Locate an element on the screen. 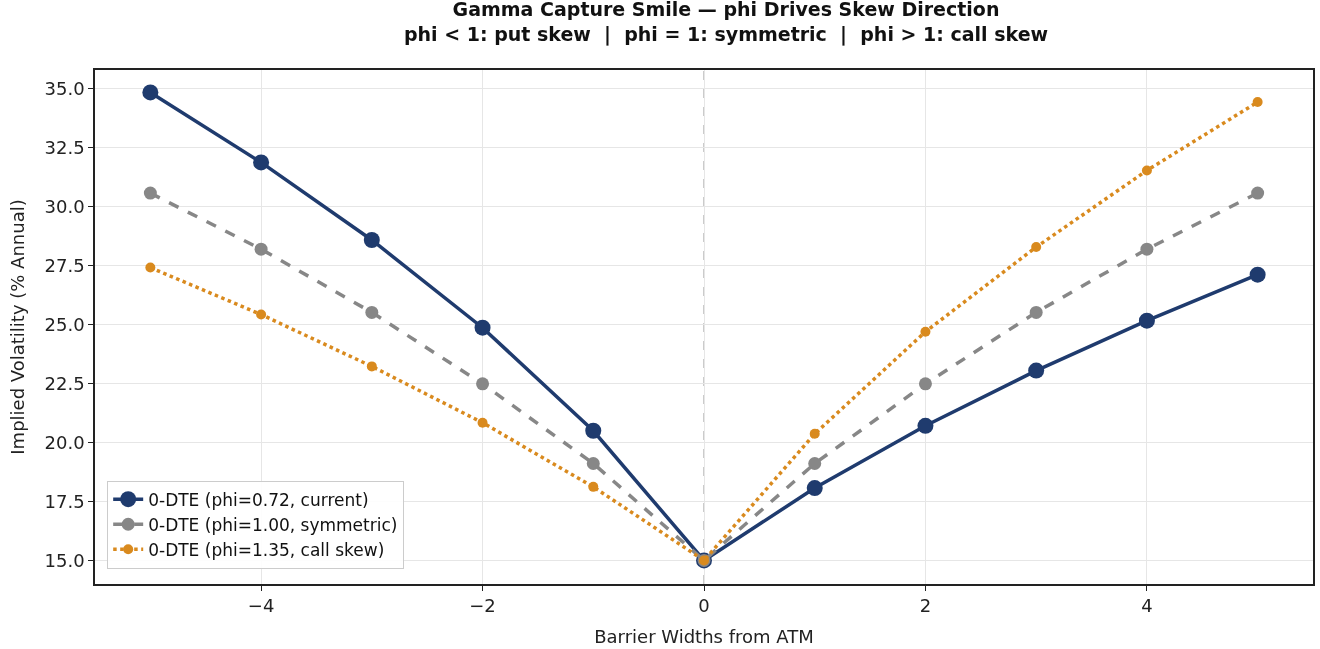 The width and height of the screenshot is (1320, 649). x-tick-label: 4 is located at coordinates (1147, 606).